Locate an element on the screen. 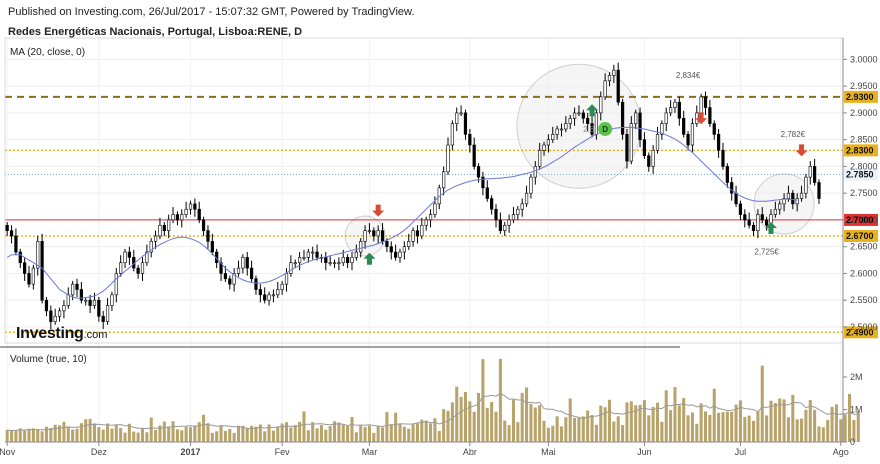 The image size is (880, 464). y-tick-label: 2.6500 is located at coordinates (864, 247).